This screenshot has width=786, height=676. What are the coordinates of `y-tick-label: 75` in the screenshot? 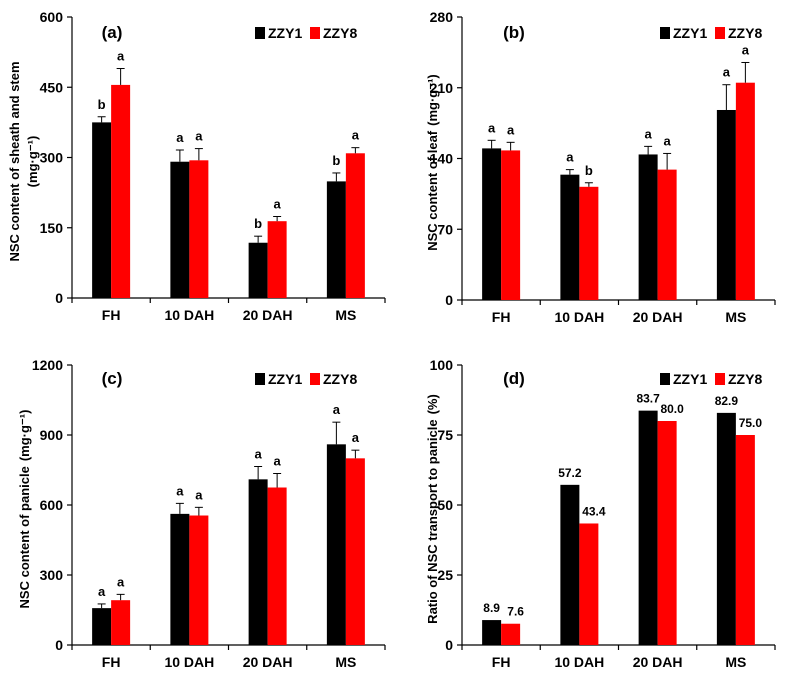 It's located at (445, 435).